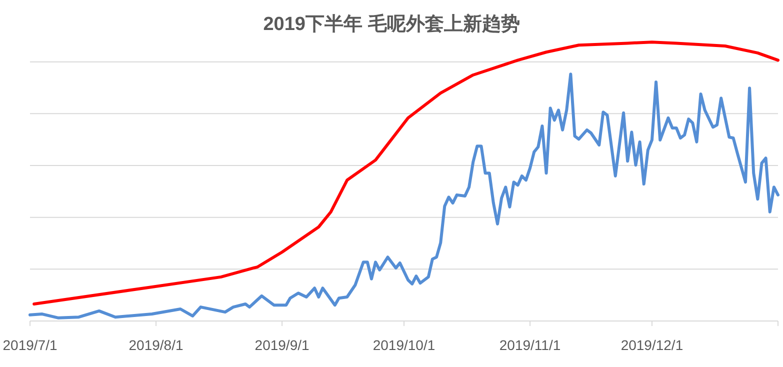 The height and width of the screenshot is (367, 783). I want to click on chart-title: 2019下半年 毛呢外套上新趋势, so click(391, 24).